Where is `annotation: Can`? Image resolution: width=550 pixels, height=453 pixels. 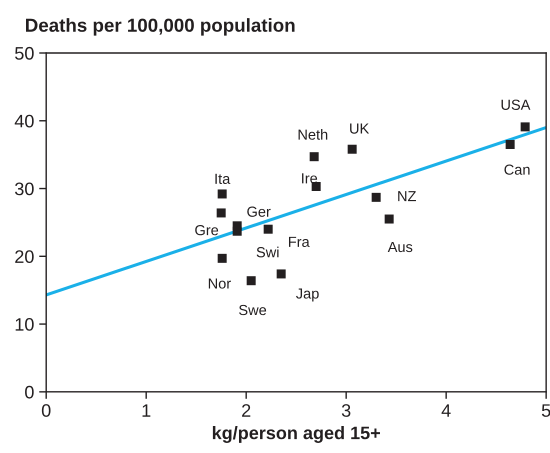 annotation: Can is located at coordinates (517, 169).